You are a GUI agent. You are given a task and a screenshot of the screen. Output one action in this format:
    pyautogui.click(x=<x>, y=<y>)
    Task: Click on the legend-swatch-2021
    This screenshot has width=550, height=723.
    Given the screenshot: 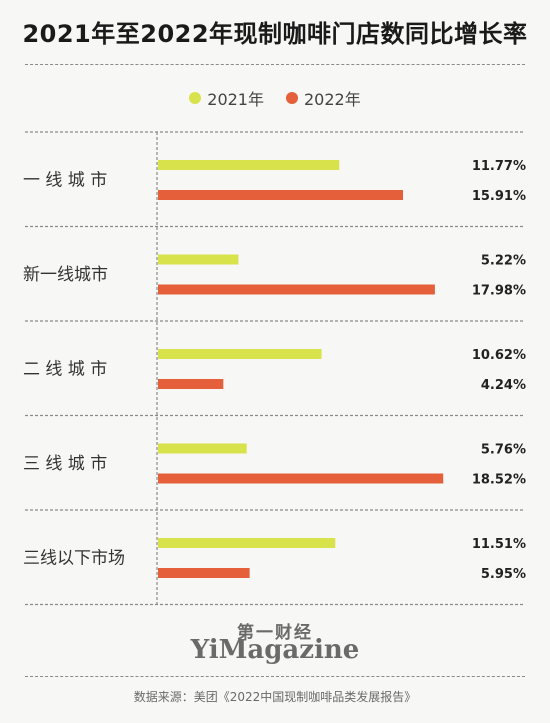 What is the action you would take?
    pyautogui.click(x=195, y=98)
    